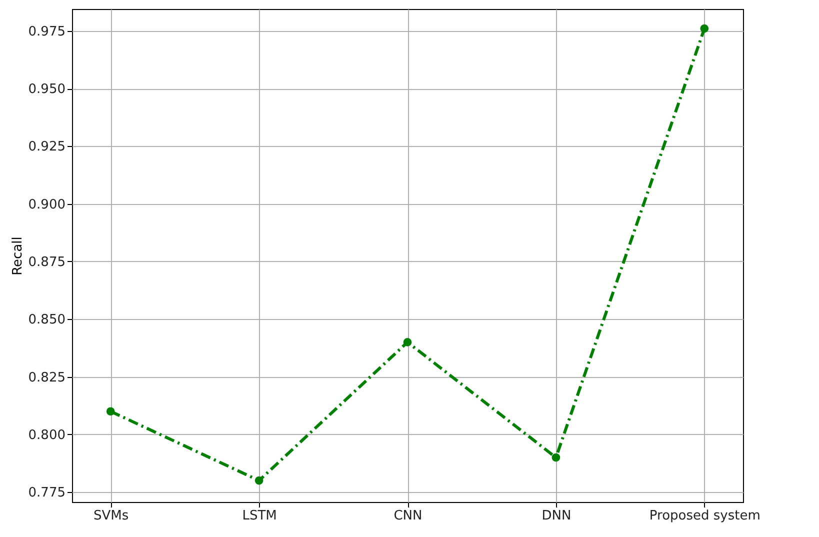 The image size is (819, 537). Describe the element at coordinates (557, 516) in the screenshot. I see `x-tick-label: DNN` at that location.